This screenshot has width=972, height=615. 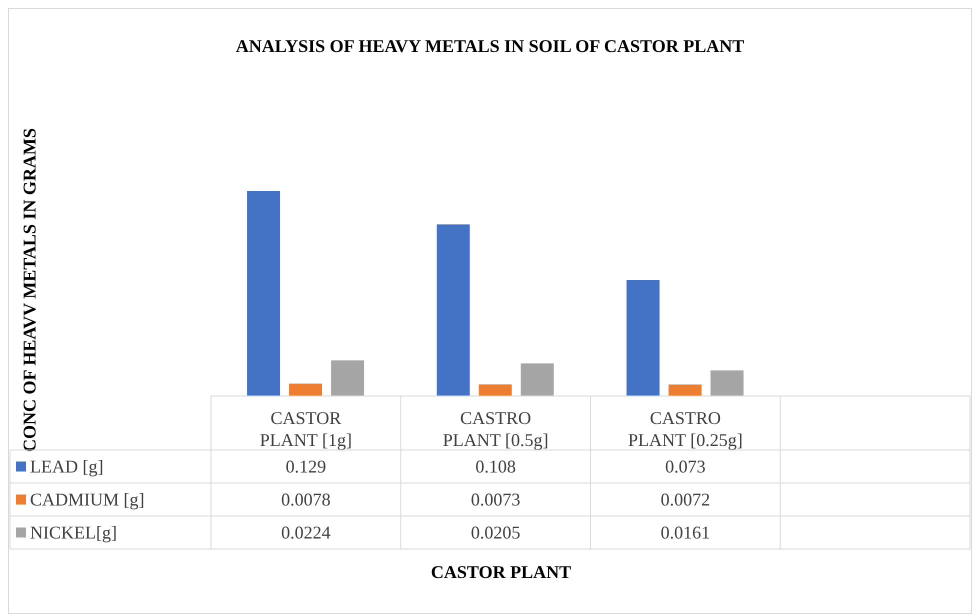 What do you see at coordinates (67, 466) in the screenshot?
I see `legend-label: LEAD [g]` at bounding box center [67, 466].